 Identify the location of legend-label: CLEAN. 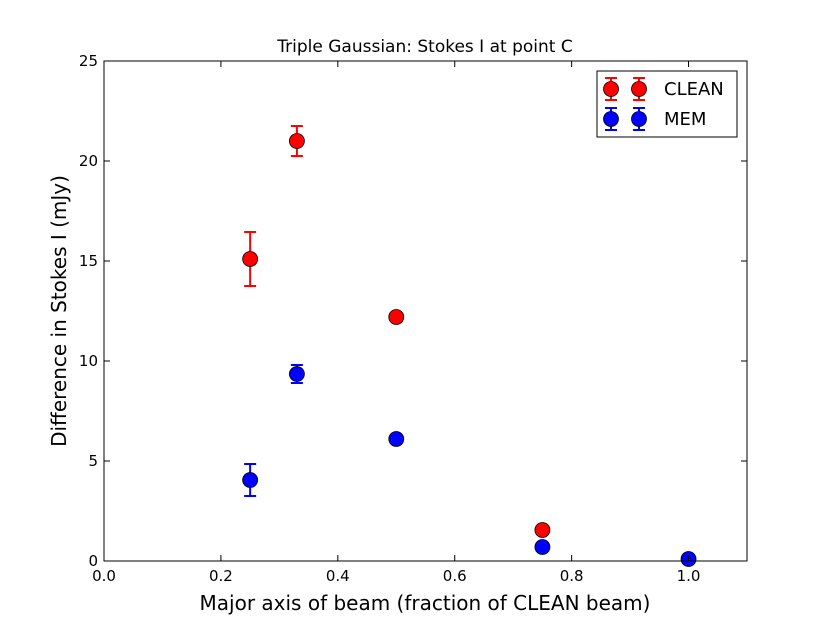
(694, 89).